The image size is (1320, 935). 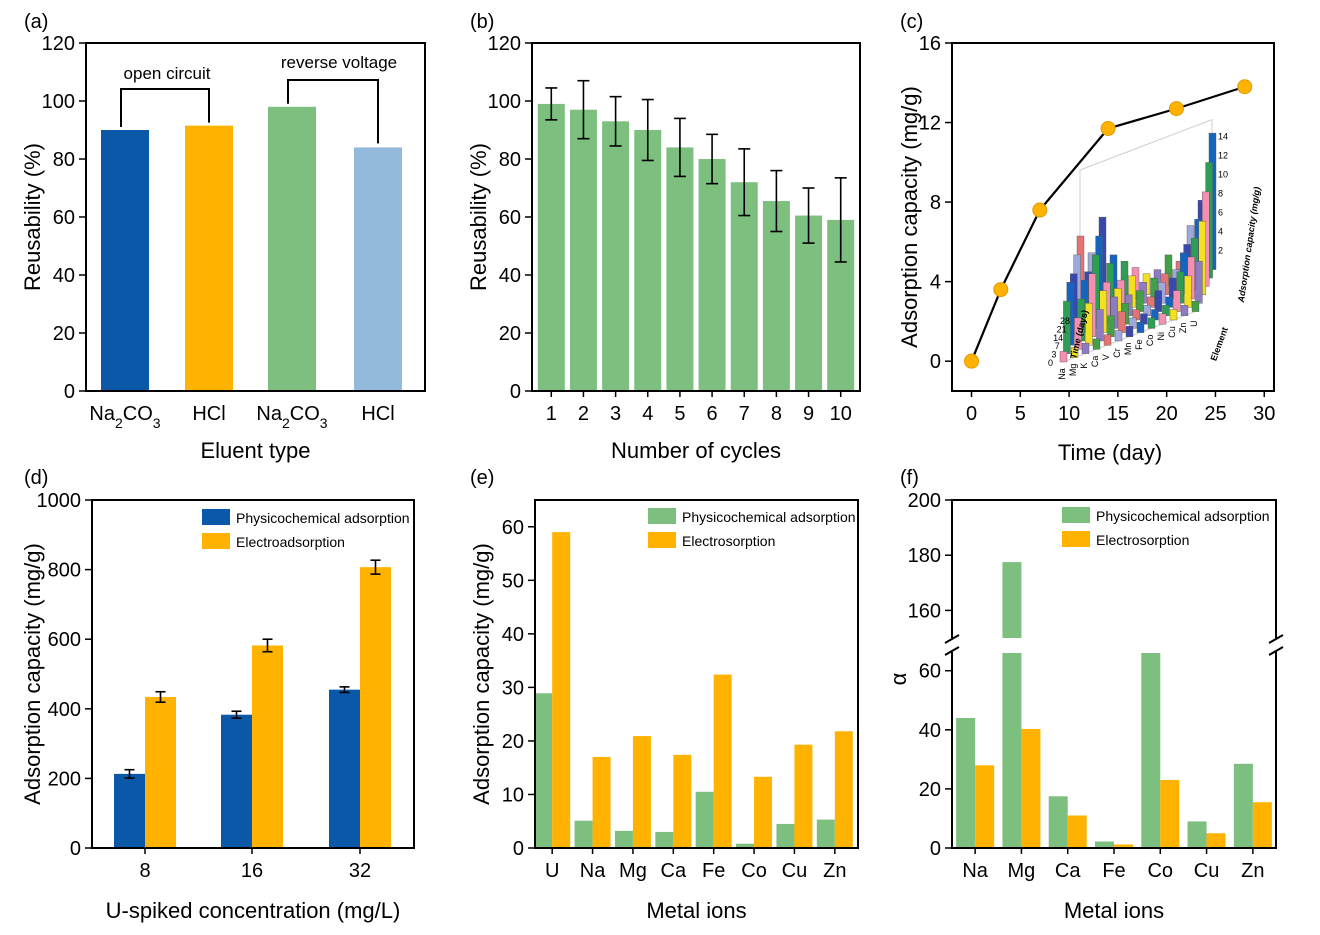 What do you see at coordinates (930, 672) in the screenshot?
I see `panel-f-ytick-label: 60` at bounding box center [930, 672].